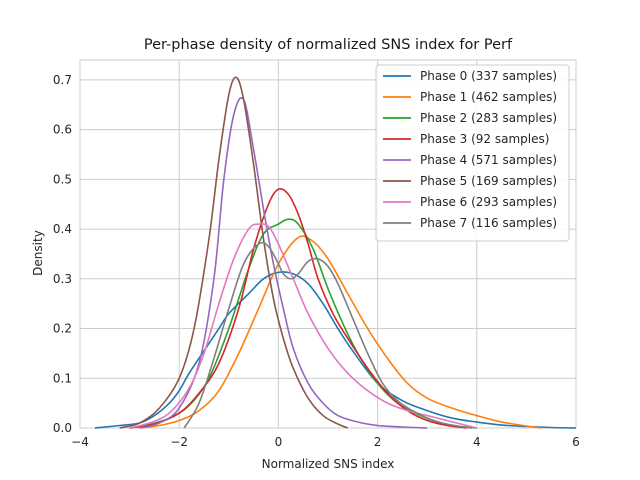 The width and height of the screenshot is (640, 480). Describe the element at coordinates (488, 223) in the screenshot. I see `legend-entry: Phase 7 (116 samples)` at that location.